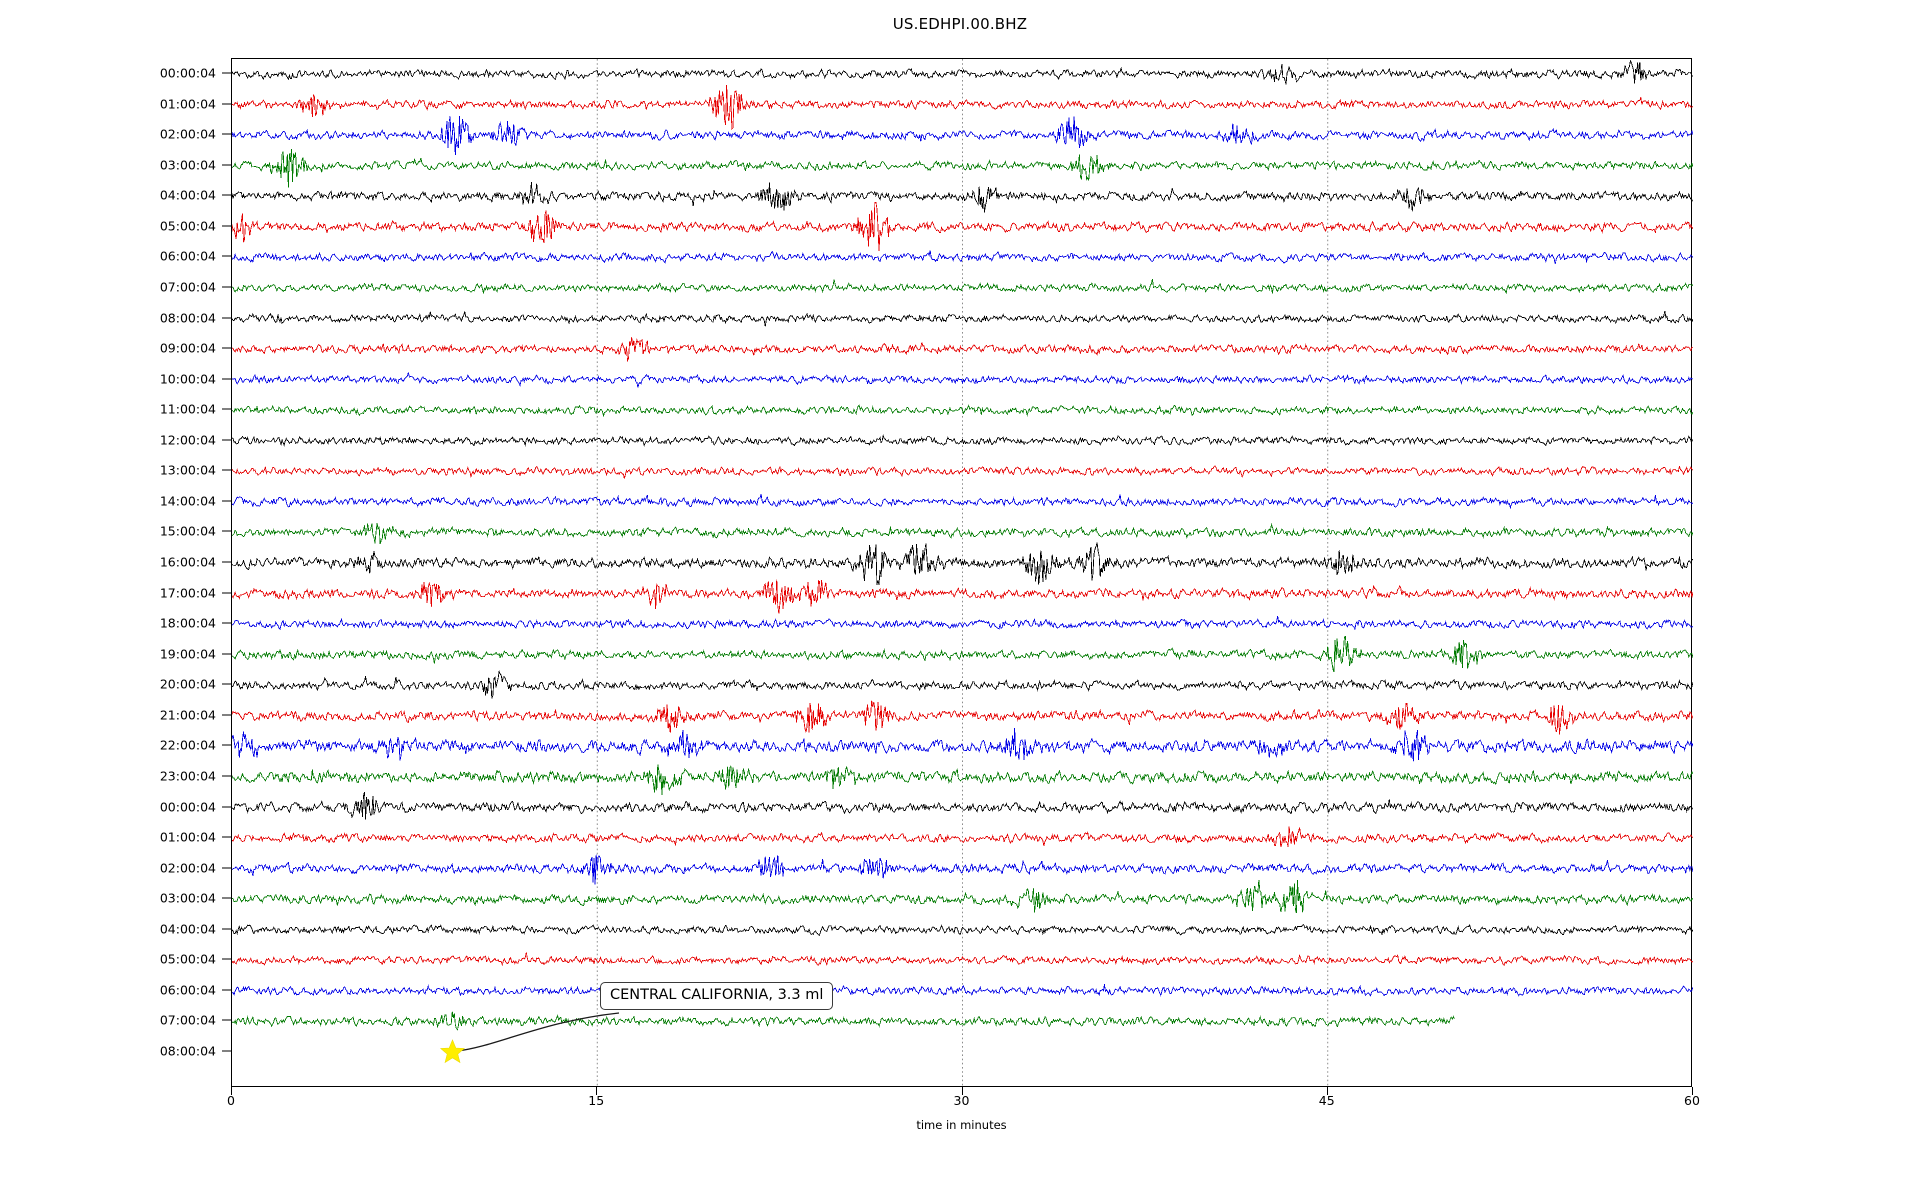  What do you see at coordinates (187, 379) in the screenshot?
I see `y-tick-label: 10:00:04` at bounding box center [187, 379].